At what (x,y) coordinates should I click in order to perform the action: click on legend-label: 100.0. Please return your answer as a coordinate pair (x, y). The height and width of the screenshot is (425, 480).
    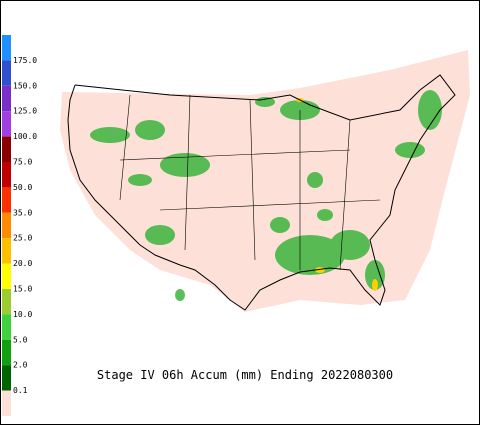
    Looking at the image, I should click on (25, 136).